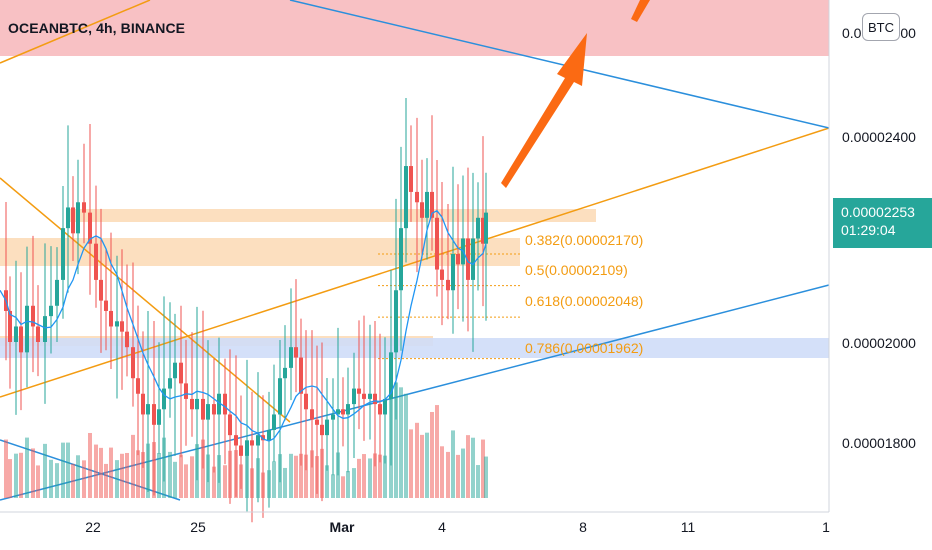 The image size is (932, 550). Describe the element at coordinates (332, 215) in the screenshot. I see `resistance-zone-upper` at that location.